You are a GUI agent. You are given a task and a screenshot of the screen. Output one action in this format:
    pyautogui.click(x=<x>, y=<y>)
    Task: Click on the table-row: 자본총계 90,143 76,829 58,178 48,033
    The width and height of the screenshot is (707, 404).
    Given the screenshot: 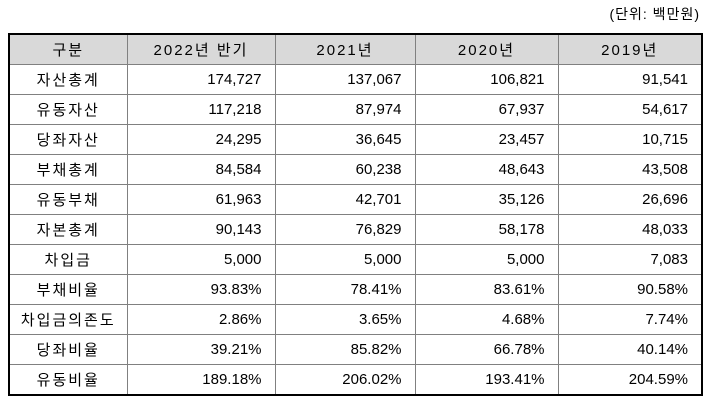 What is the action you would take?
    pyautogui.click(x=355, y=229)
    